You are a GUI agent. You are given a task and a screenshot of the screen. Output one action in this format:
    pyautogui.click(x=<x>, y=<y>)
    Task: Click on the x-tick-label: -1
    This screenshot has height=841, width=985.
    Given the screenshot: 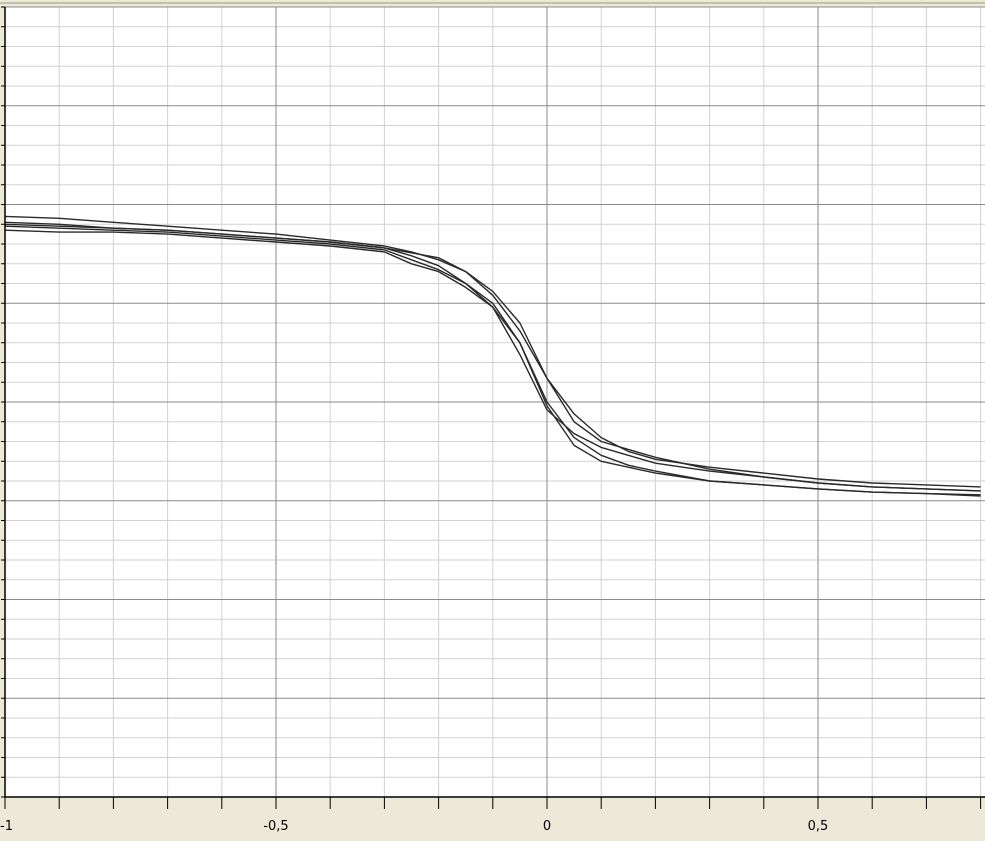 What is the action you would take?
    pyautogui.click(x=6, y=826)
    